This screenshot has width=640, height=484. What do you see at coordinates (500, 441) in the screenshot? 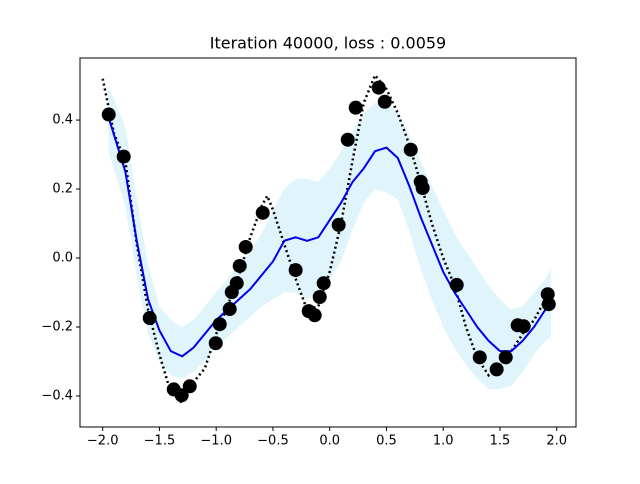
I see `x-tick-label: 1.5` at bounding box center [500, 441].